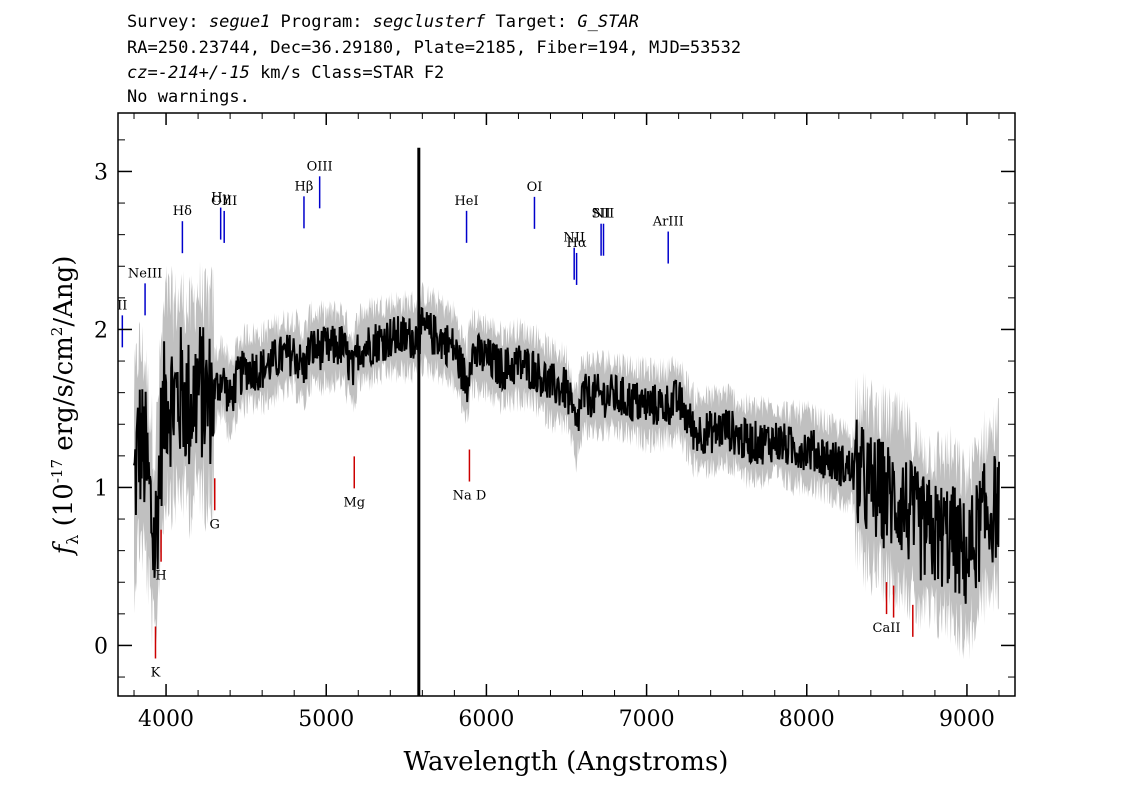 The height and width of the screenshot is (810, 1134). What do you see at coordinates (354, 502) in the screenshot?
I see `absorption-line-label: Mg` at bounding box center [354, 502].